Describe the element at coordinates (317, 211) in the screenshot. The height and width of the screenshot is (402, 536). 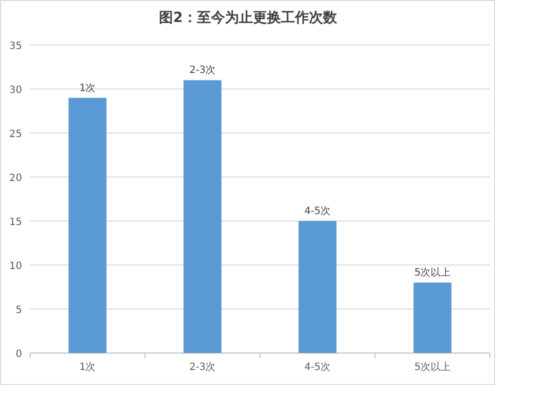
I see `annotation: 4-5次` at that location.